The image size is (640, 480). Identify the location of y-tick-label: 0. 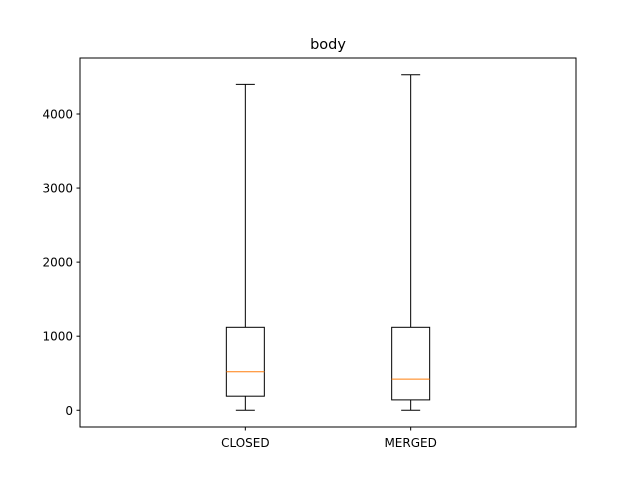
(69, 411).